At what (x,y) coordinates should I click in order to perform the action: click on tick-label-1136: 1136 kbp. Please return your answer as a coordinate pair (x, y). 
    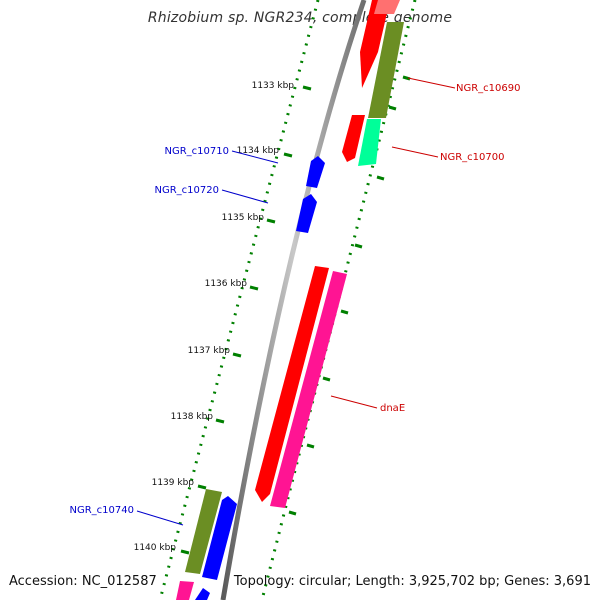
    Looking at the image, I should click on (226, 284).